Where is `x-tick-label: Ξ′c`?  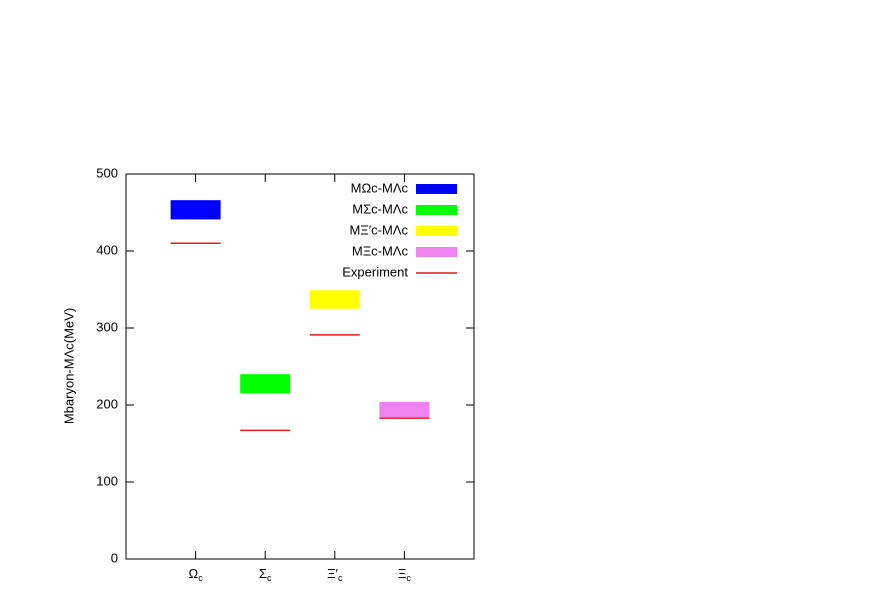
x-tick-label: Ξ′c is located at coordinates (335, 574).